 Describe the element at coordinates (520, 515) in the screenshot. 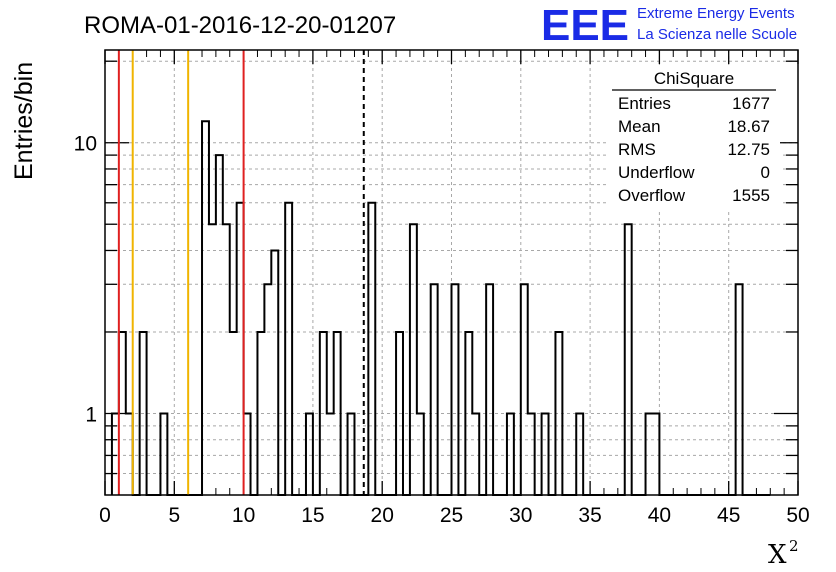

I see `x-tick-label: 30` at that location.